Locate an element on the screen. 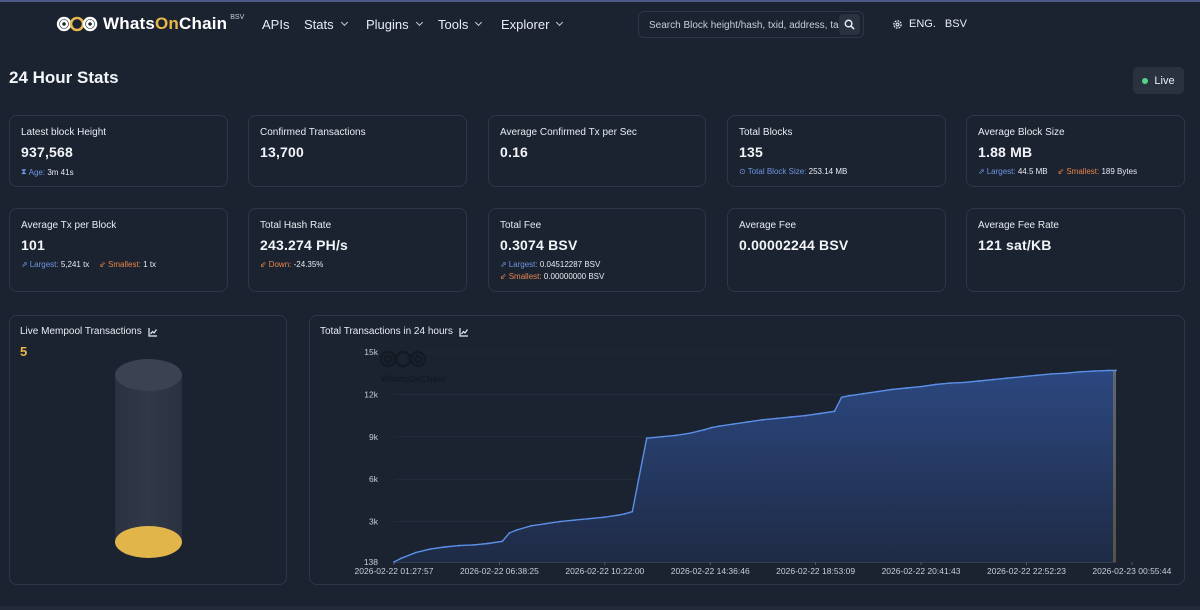 The height and width of the screenshot is (610, 1200). card-label: Average Tx per Block is located at coordinates (69, 225).